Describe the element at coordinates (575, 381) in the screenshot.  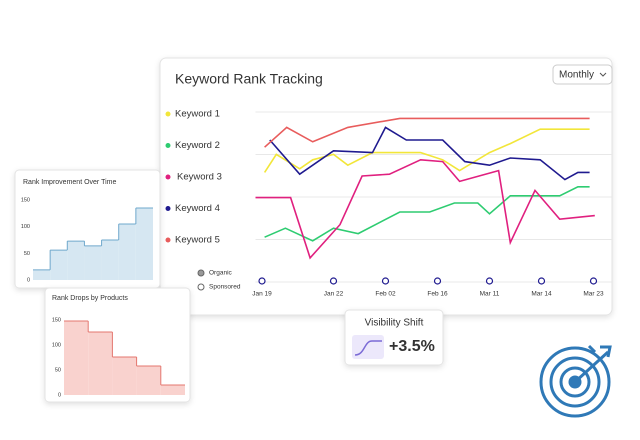
I see `target-icon` at that location.